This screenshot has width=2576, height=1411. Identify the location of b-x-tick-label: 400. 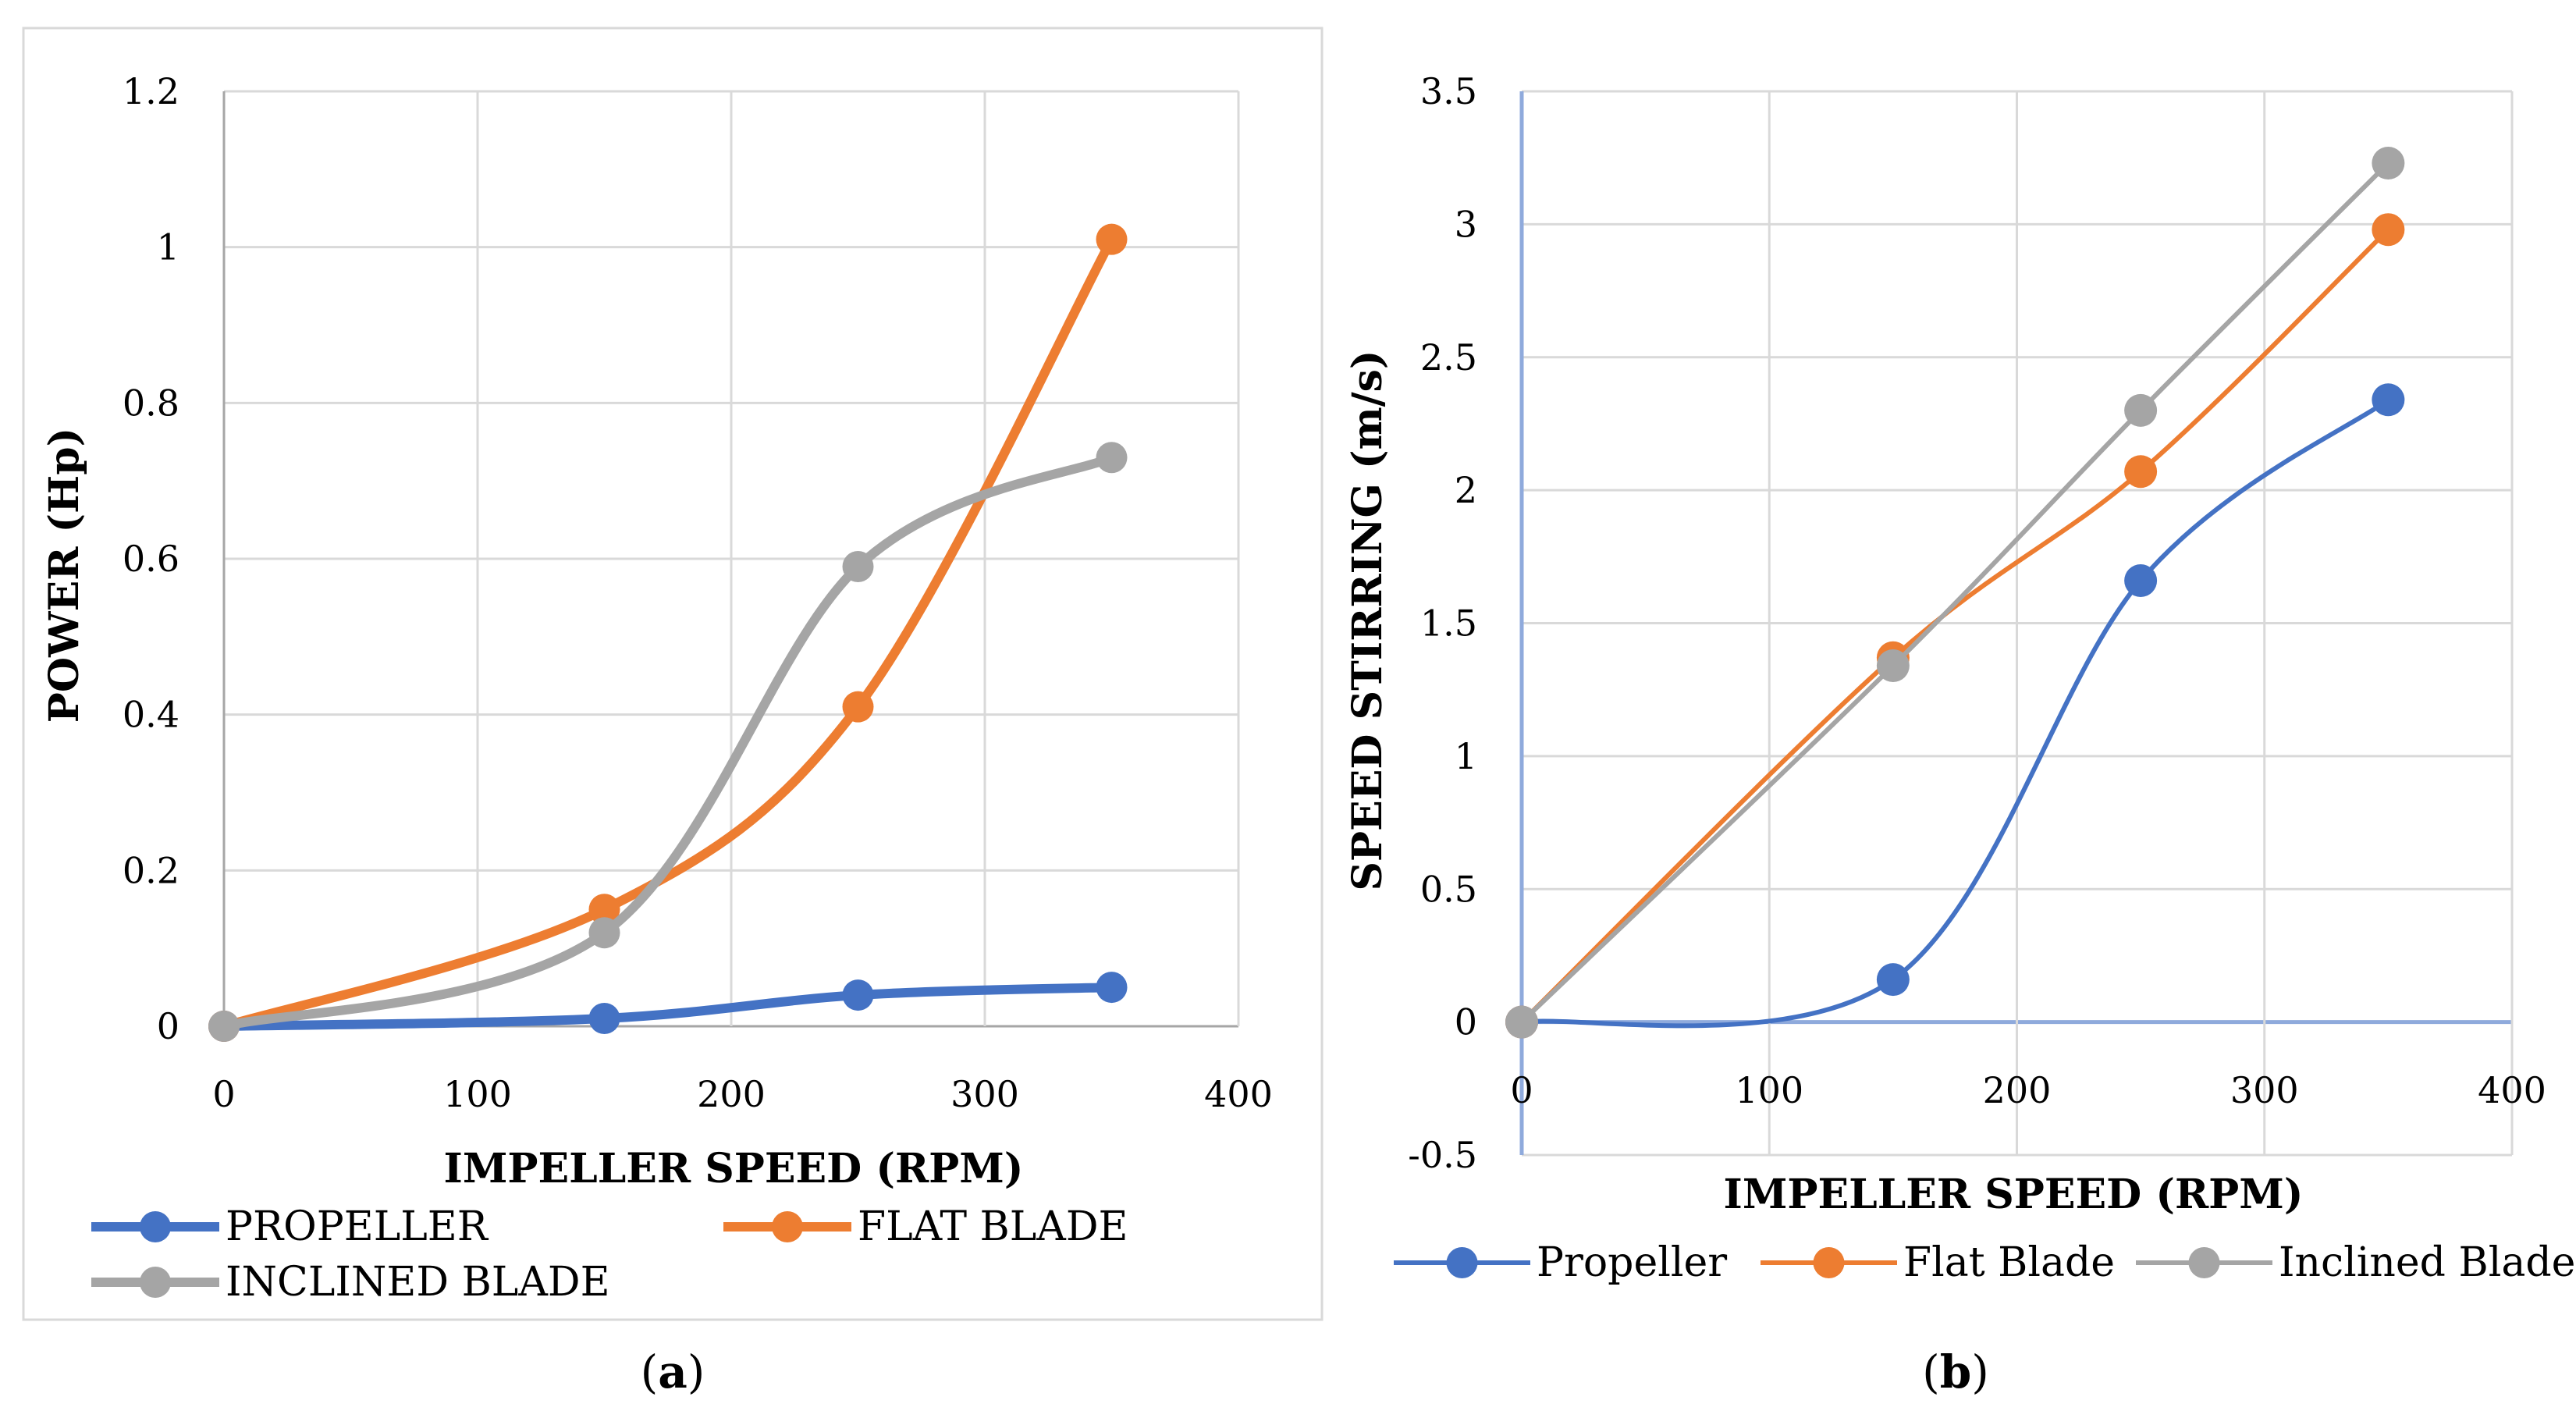
(2512, 1090).